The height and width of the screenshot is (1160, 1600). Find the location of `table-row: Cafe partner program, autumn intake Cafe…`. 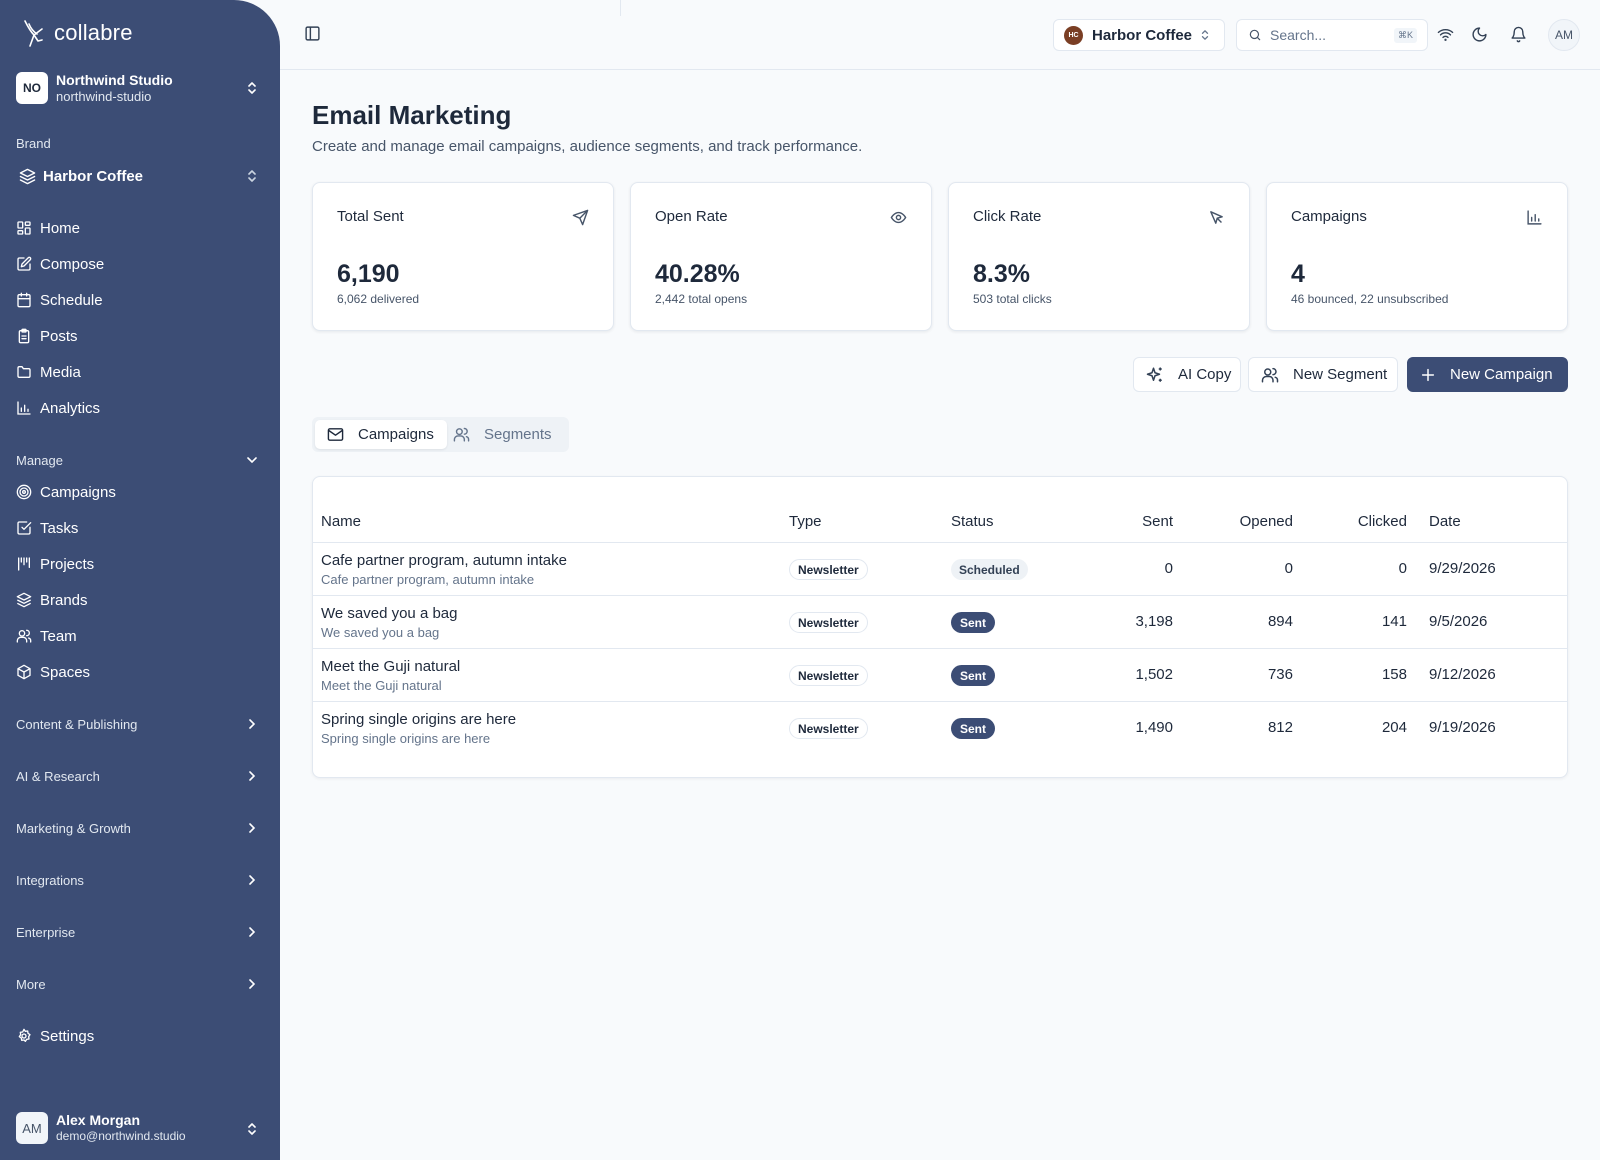

table-row: Cafe partner program, autumn intake Cafe… is located at coordinates (940, 569).